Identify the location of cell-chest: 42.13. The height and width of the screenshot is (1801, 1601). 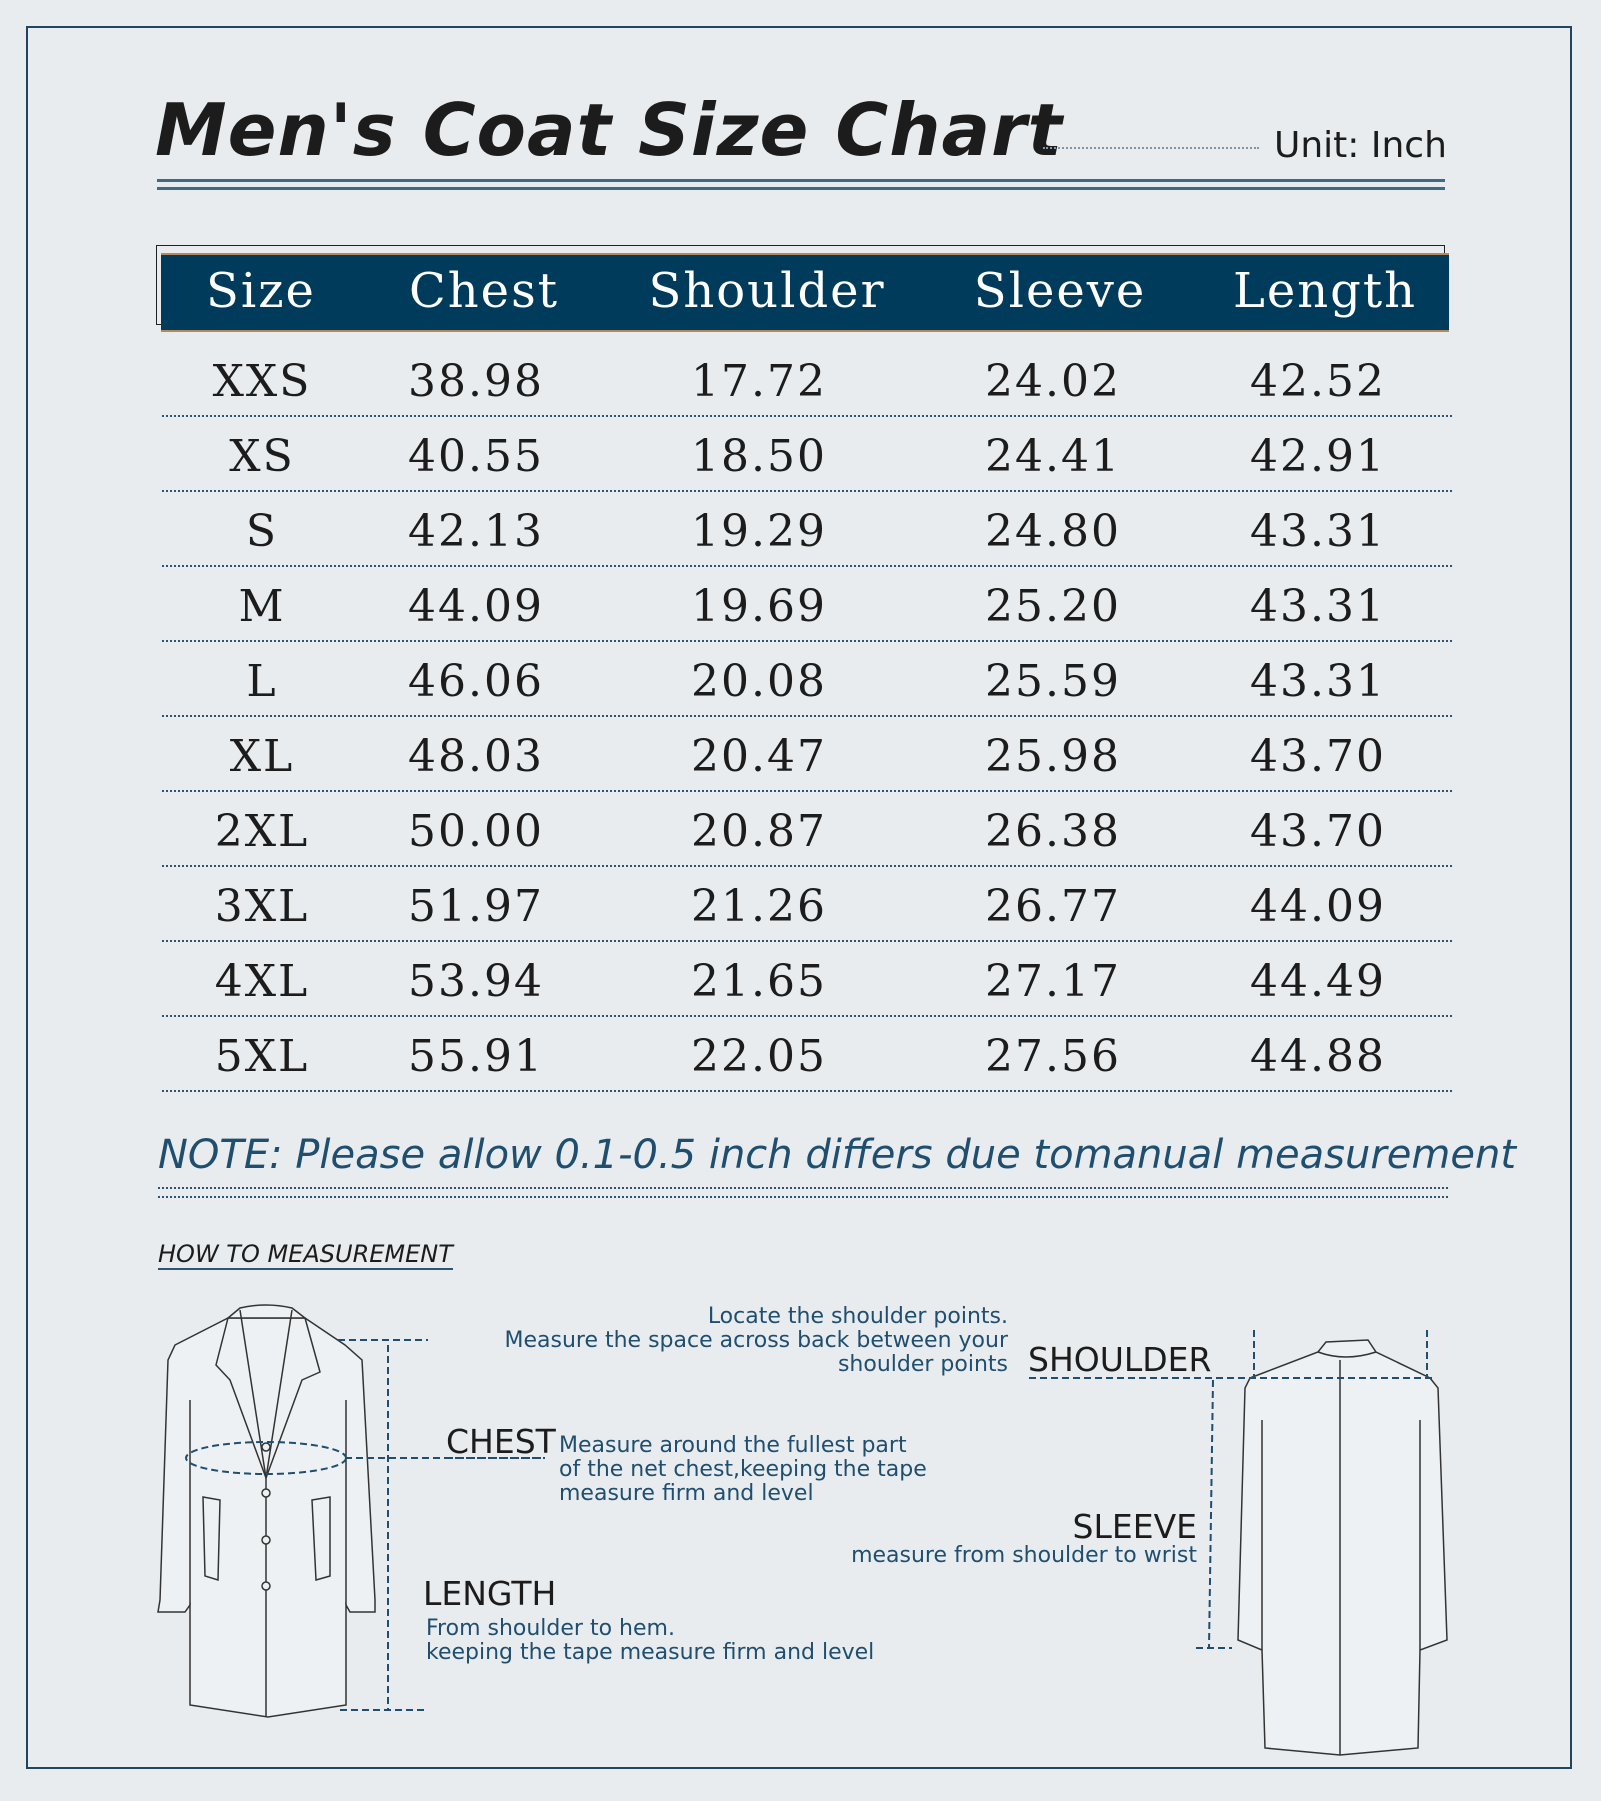
(476, 531).